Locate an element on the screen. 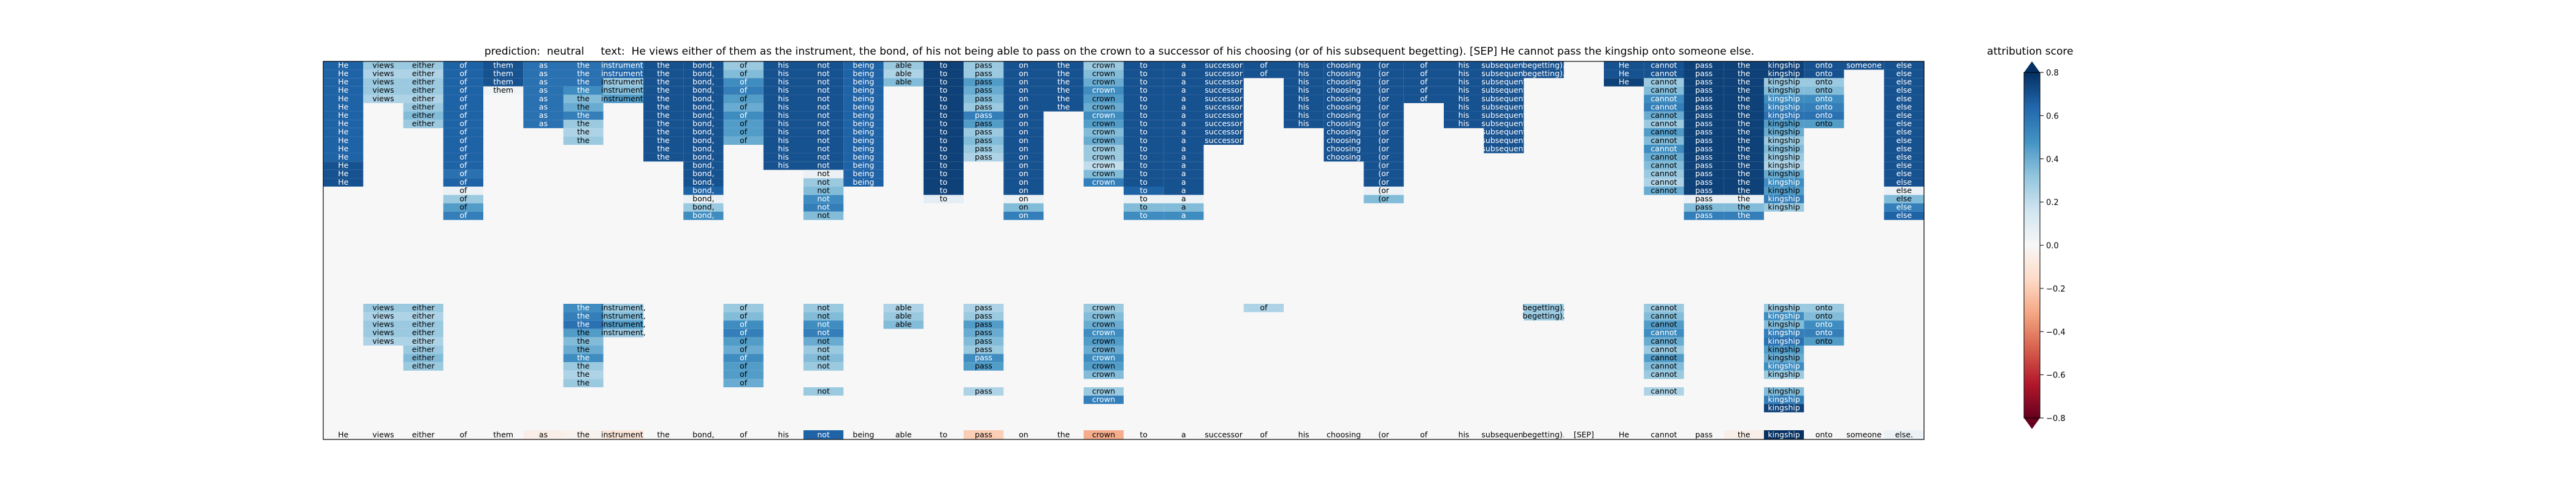  token-label: [SEP] is located at coordinates (1584, 435).